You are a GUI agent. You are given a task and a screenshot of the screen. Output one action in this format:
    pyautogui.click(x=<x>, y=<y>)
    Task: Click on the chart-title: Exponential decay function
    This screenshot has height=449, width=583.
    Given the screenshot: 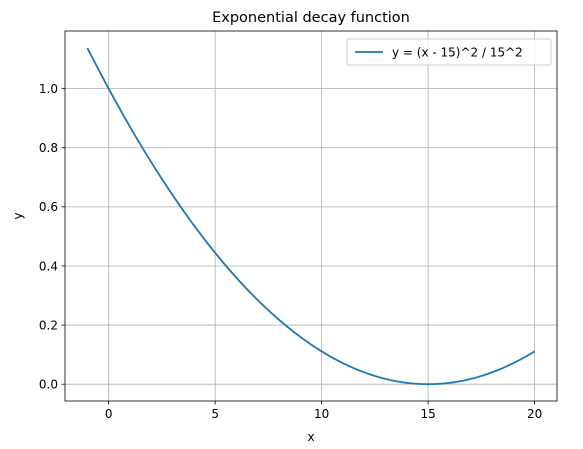 What is the action you would take?
    pyautogui.click(x=311, y=18)
    